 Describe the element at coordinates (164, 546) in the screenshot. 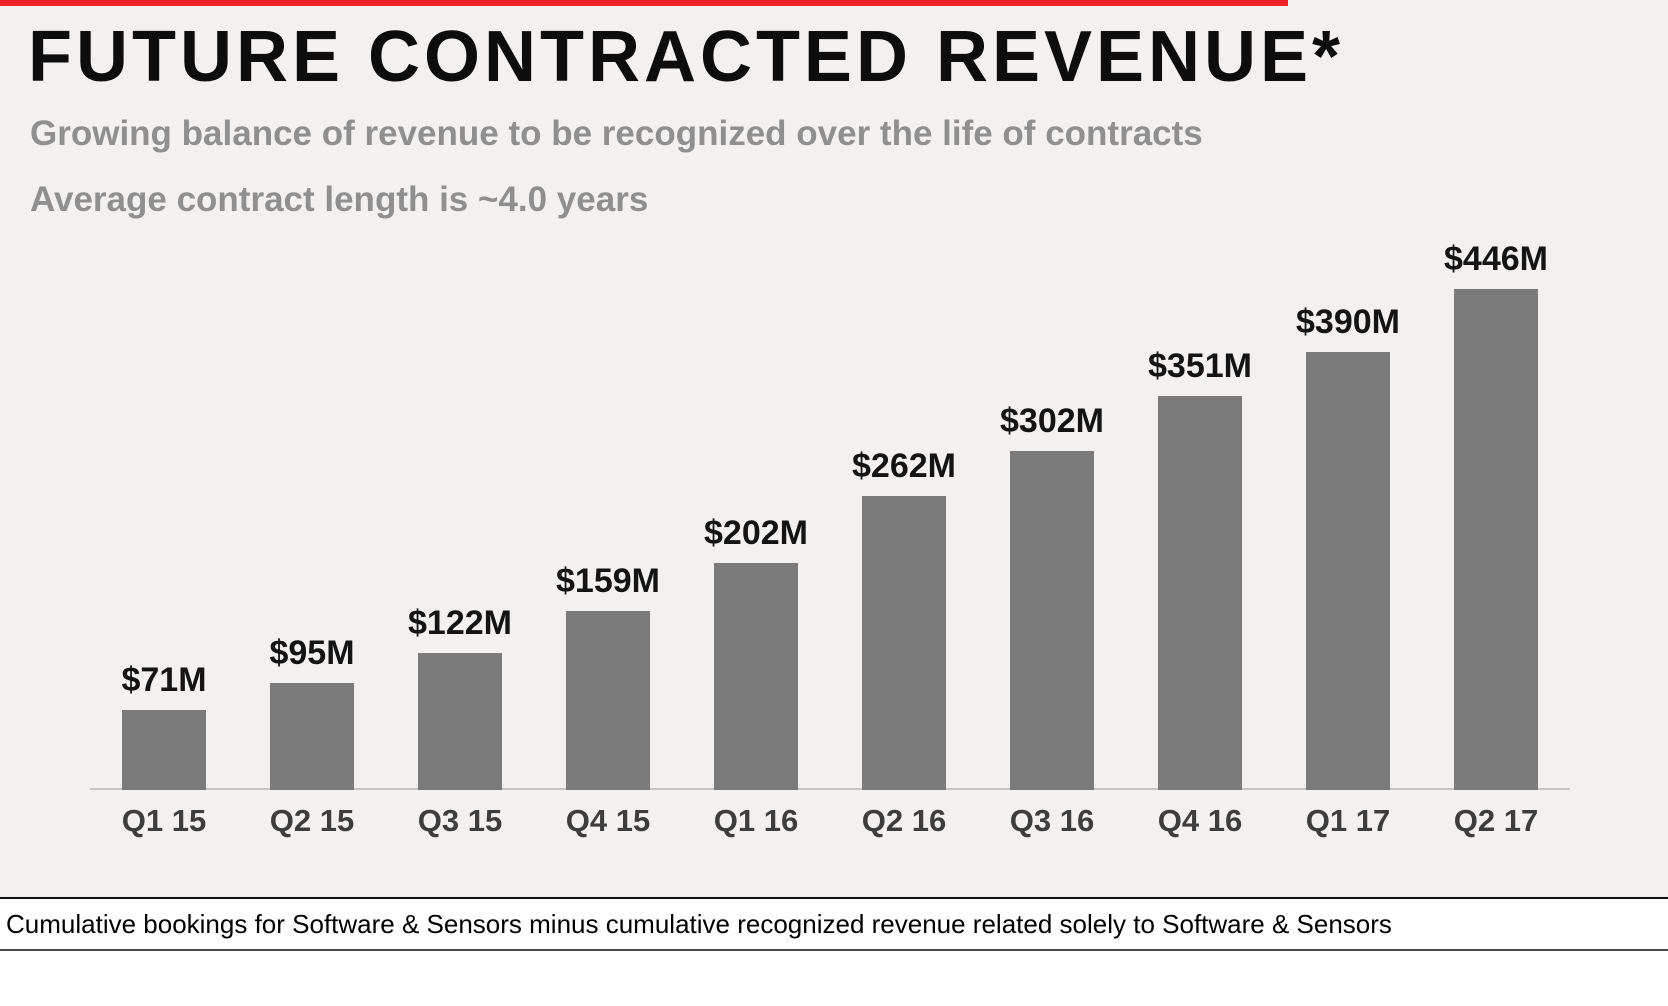

I see `bar-column: $71M Q1 15` at that location.